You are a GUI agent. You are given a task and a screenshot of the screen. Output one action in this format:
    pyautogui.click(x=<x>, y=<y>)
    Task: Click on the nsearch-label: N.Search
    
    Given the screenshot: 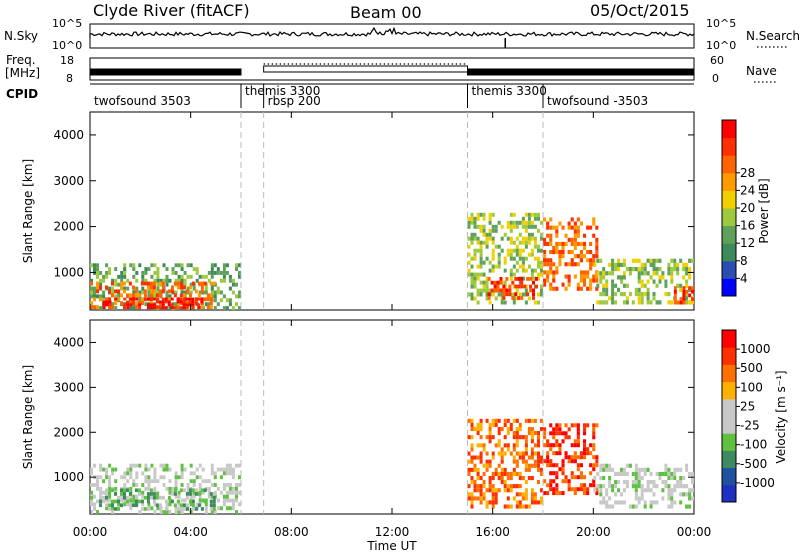 What is the action you would take?
    pyautogui.click(x=773, y=36)
    